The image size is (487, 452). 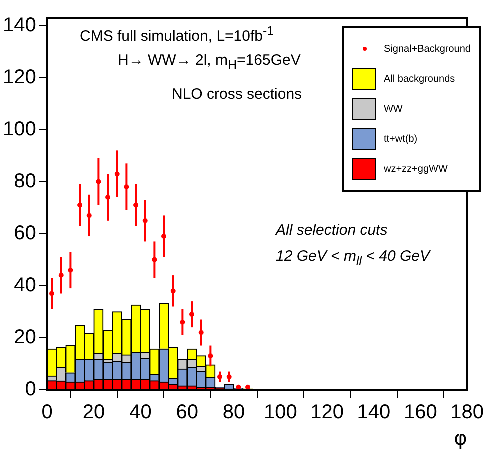 I want to click on legend-label: All backgrounds, so click(x=420, y=79).